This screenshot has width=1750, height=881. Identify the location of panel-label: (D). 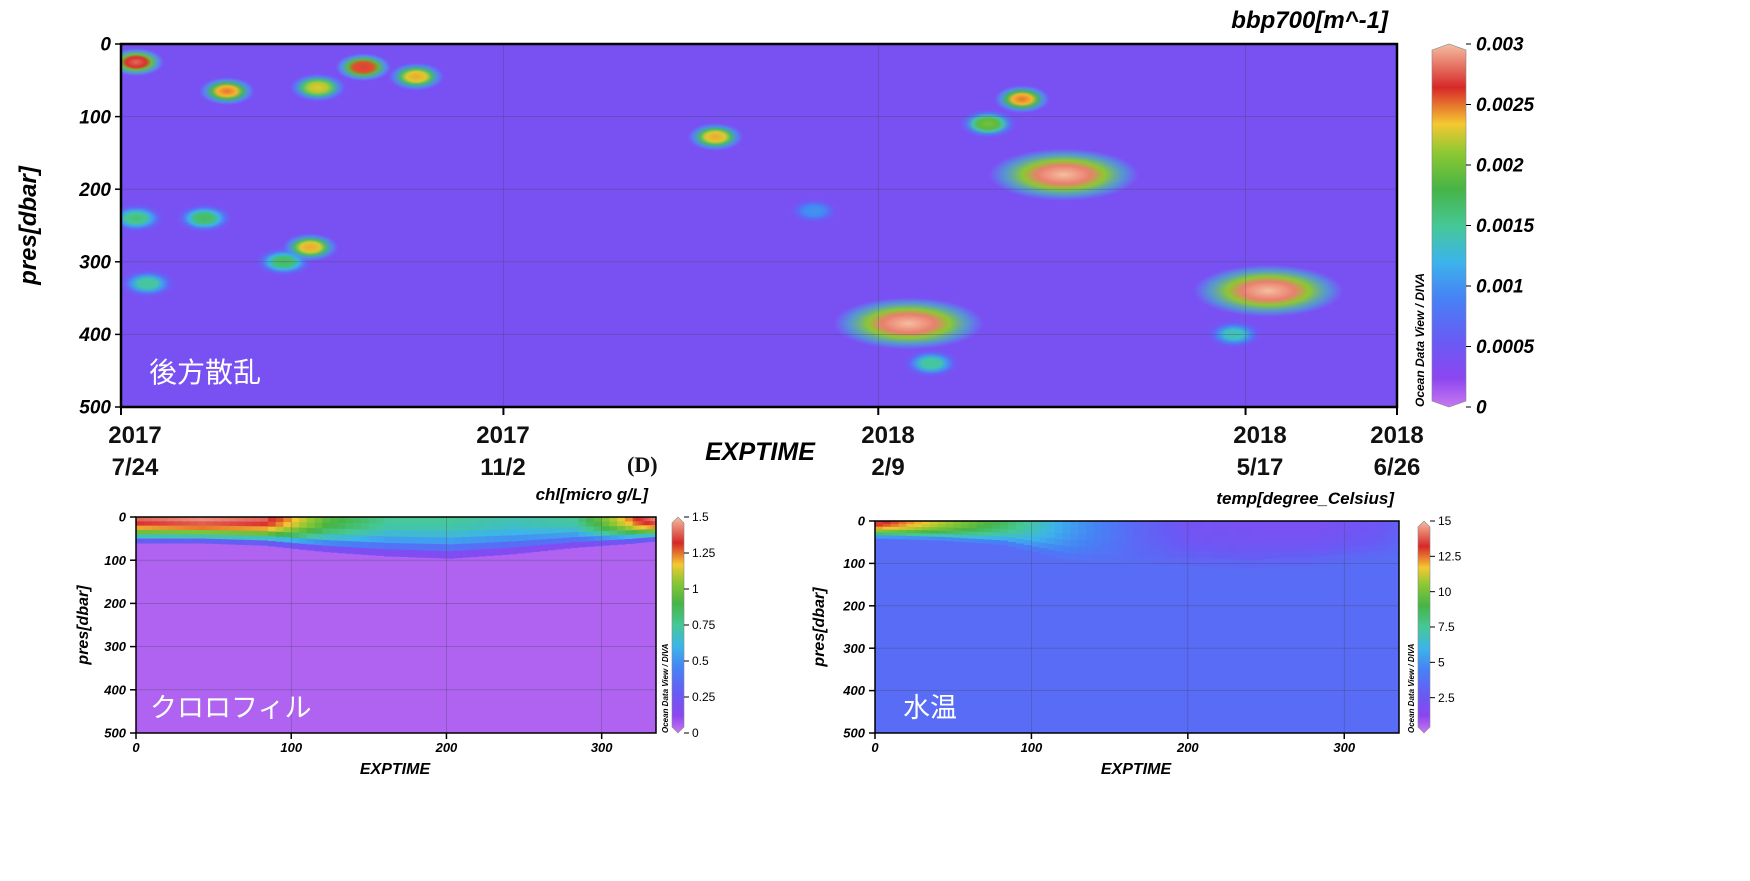
(642, 464).